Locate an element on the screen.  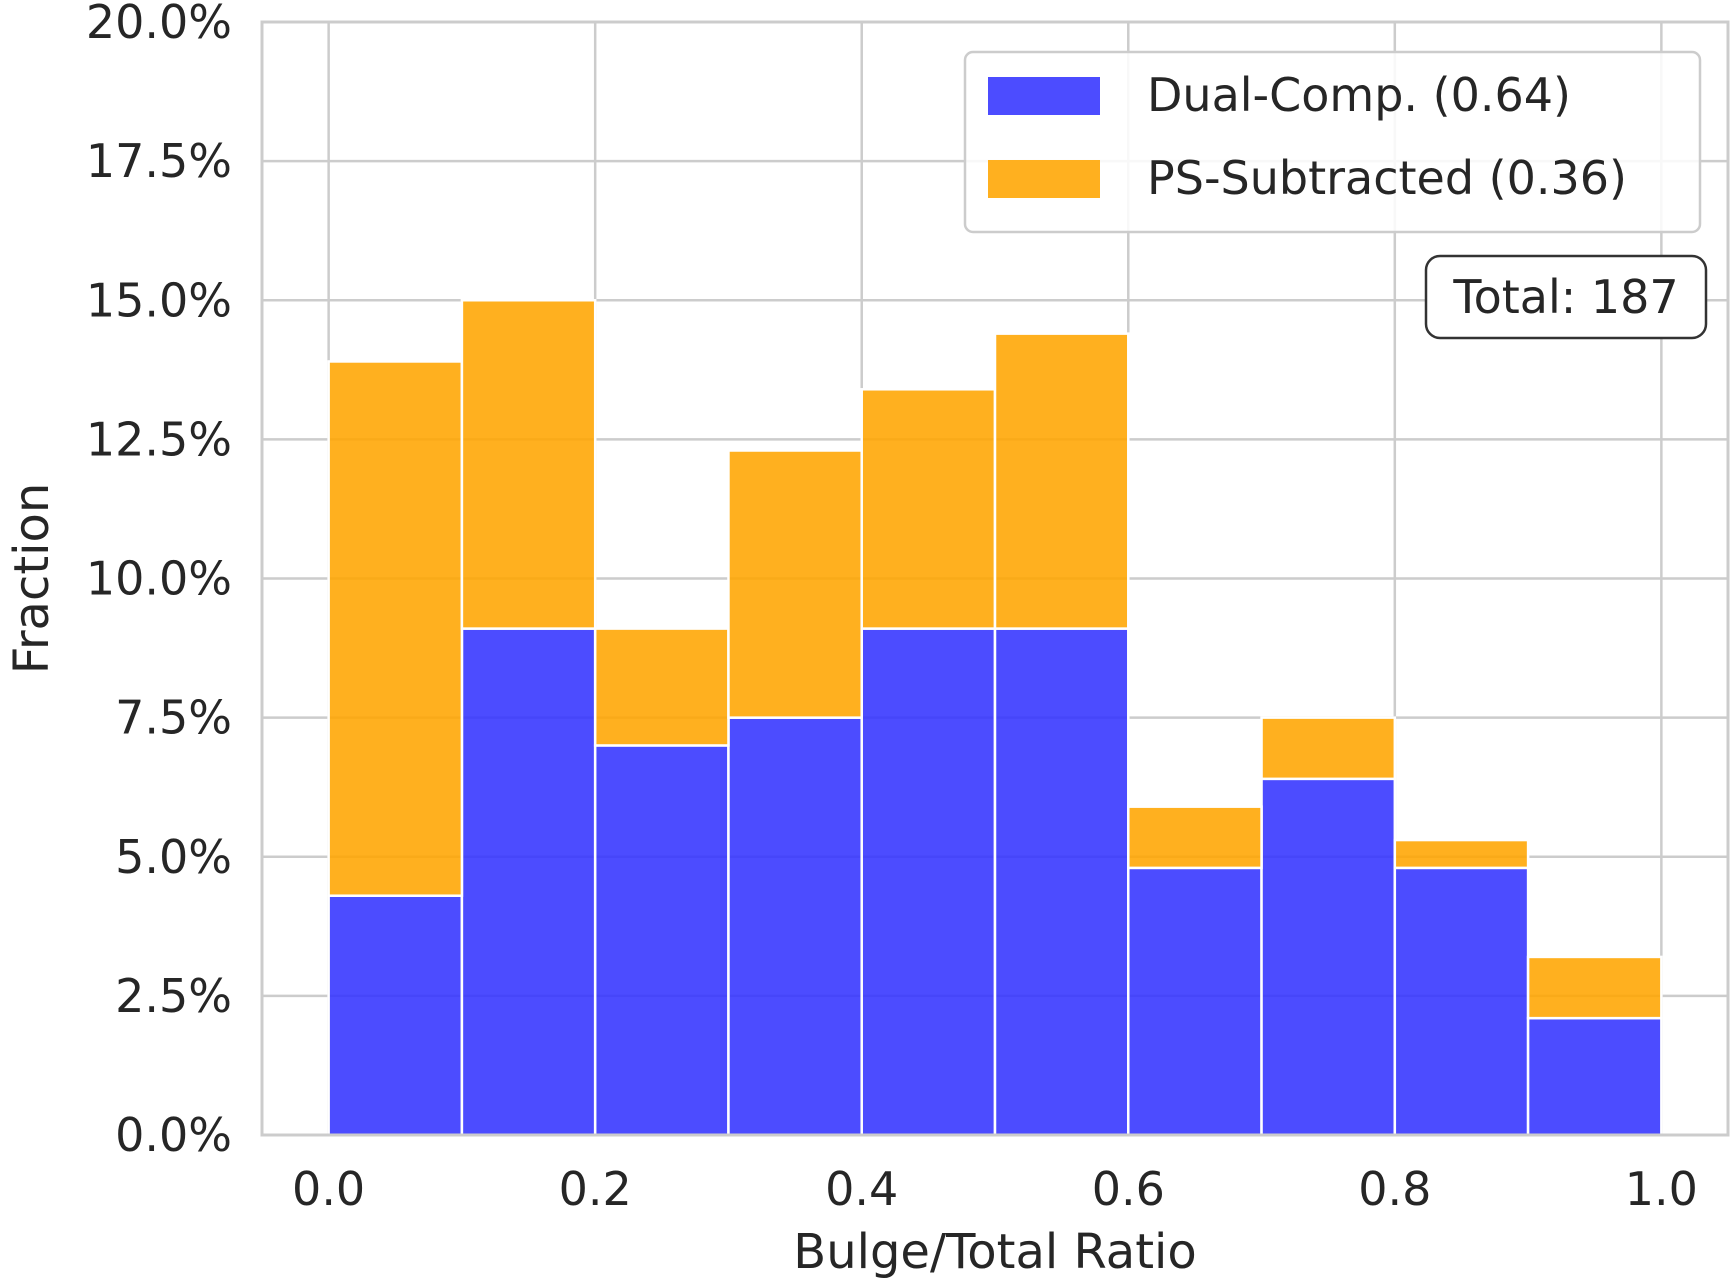
y-tick-label: 10.0% is located at coordinates (159, 579).